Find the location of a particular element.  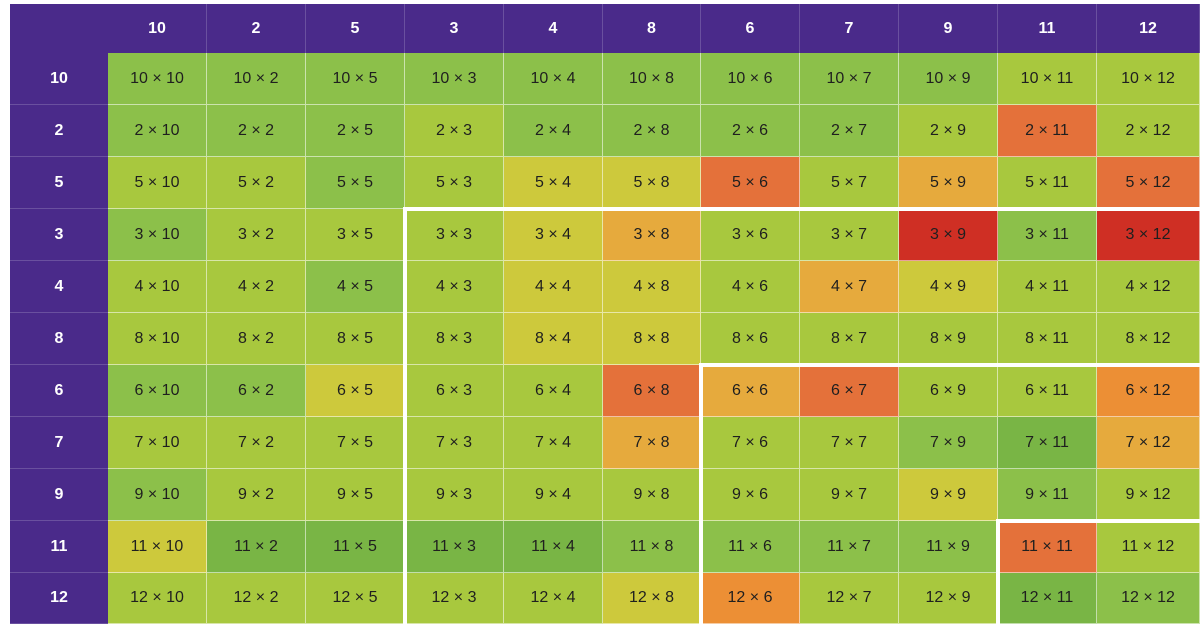

product-cell: 3 × 11 is located at coordinates (1047, 235).